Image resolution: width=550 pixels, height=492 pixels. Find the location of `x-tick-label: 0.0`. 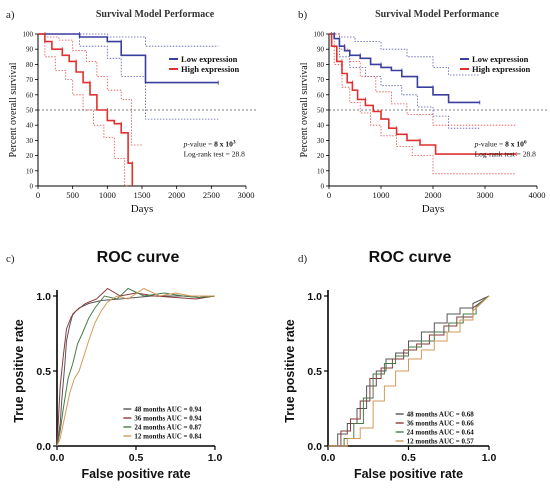

x-tick-label: 0.0 is located at coordinates (57, 458).